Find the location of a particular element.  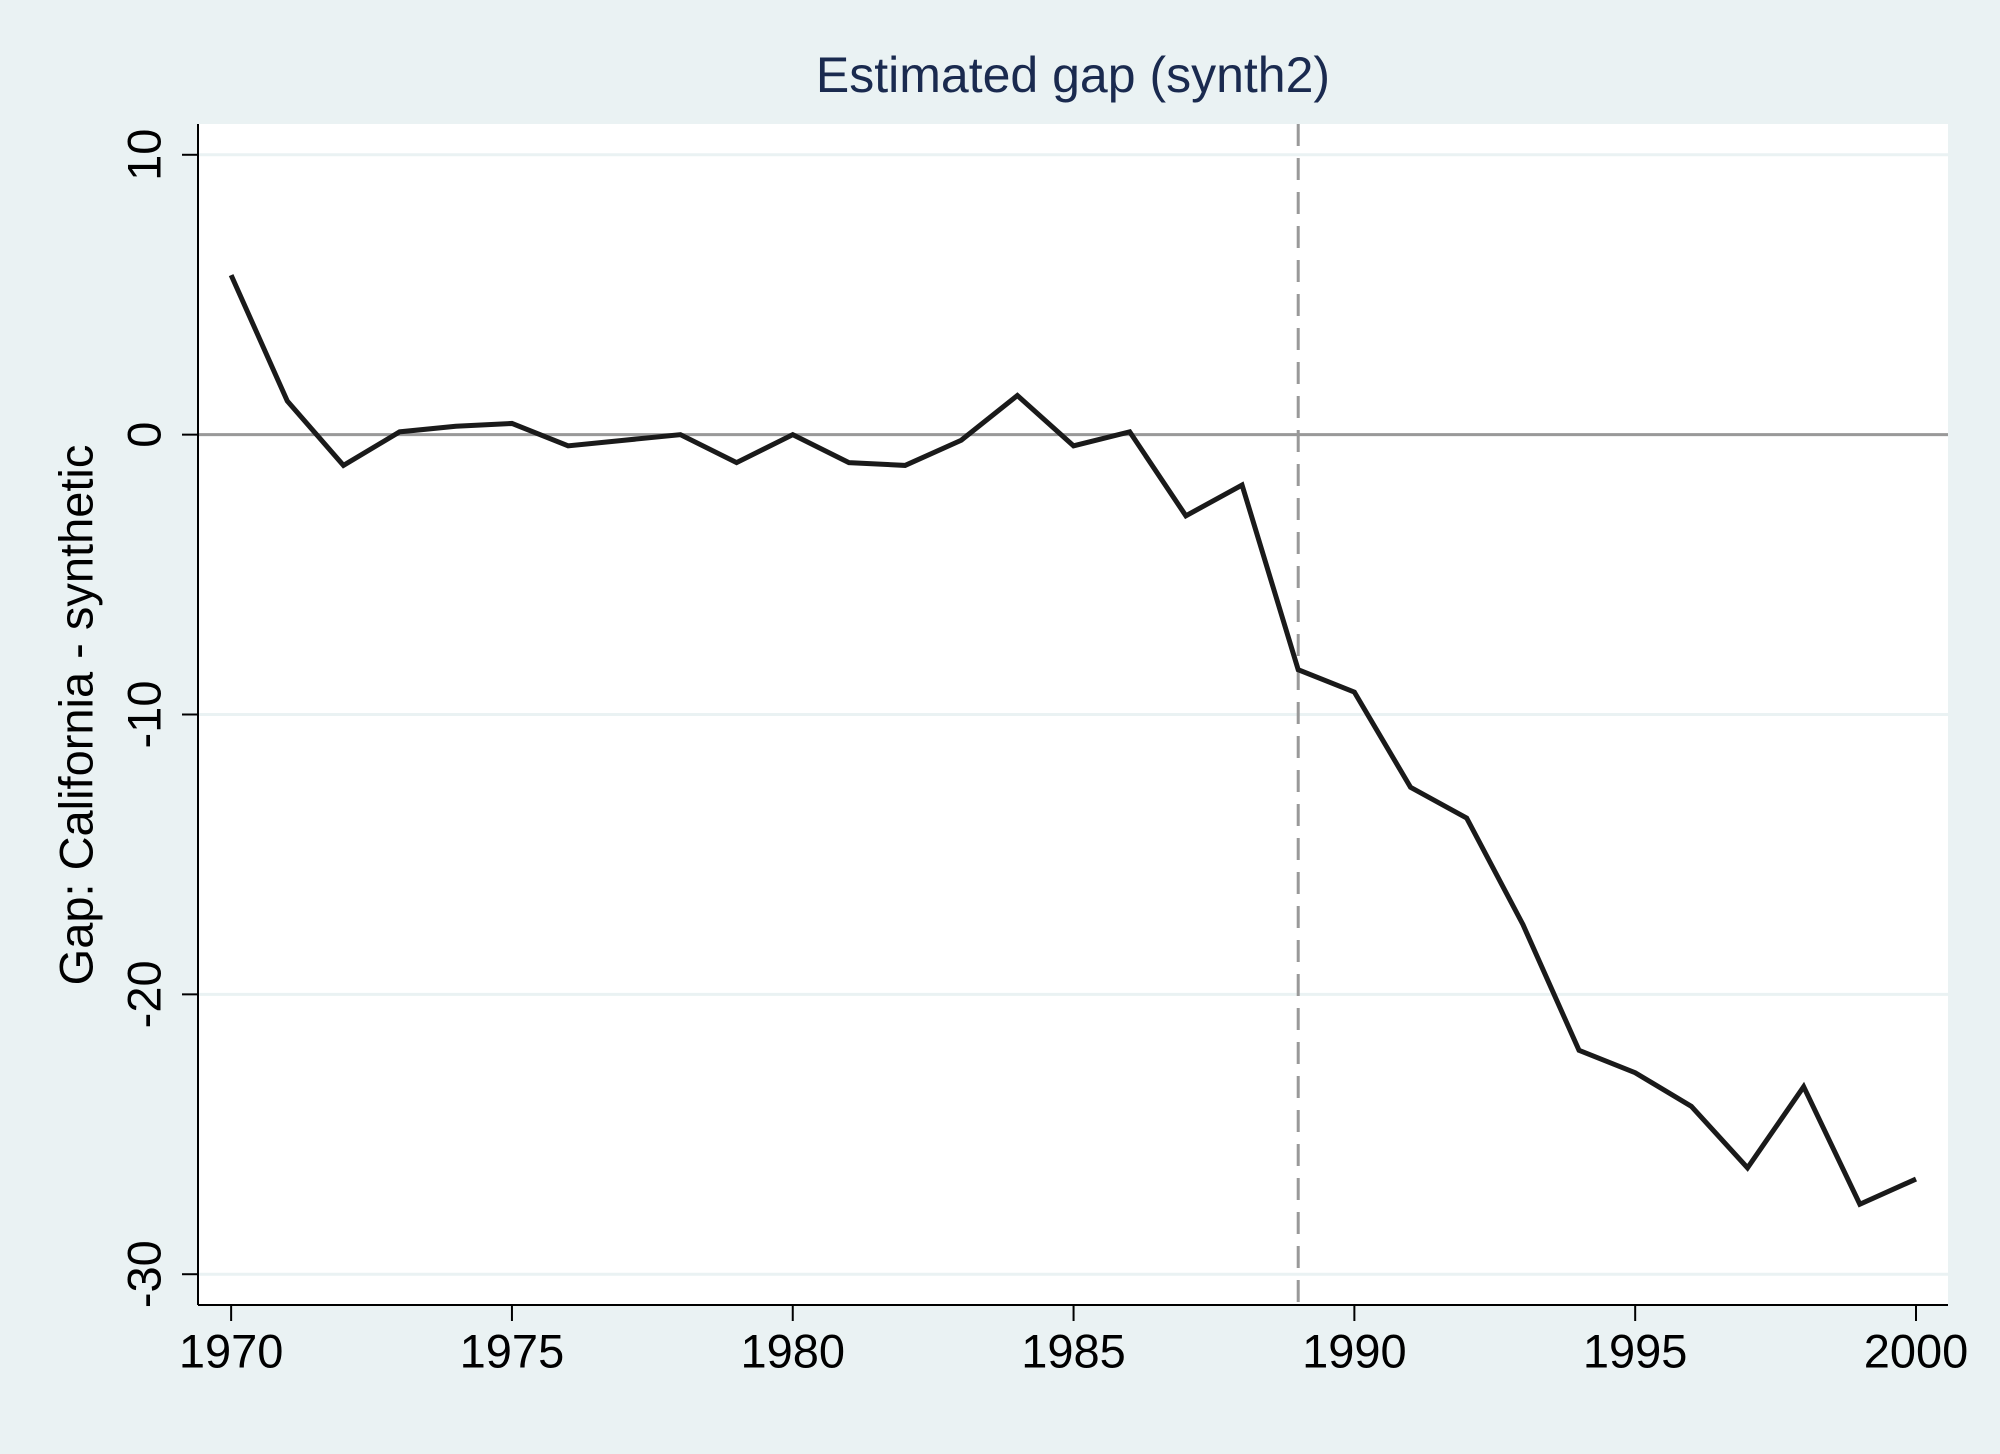

y-tick-label: -30 is located at coordinates (143, 1274).